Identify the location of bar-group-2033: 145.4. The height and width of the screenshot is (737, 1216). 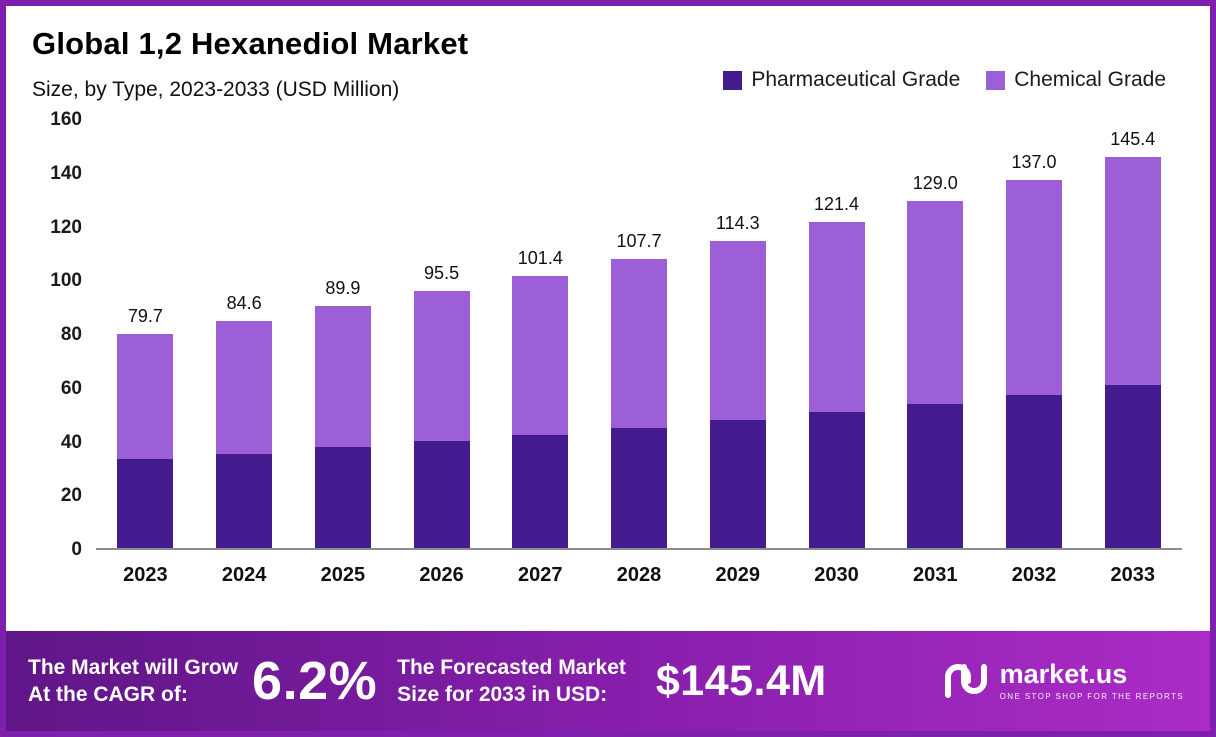
(1132, 334).